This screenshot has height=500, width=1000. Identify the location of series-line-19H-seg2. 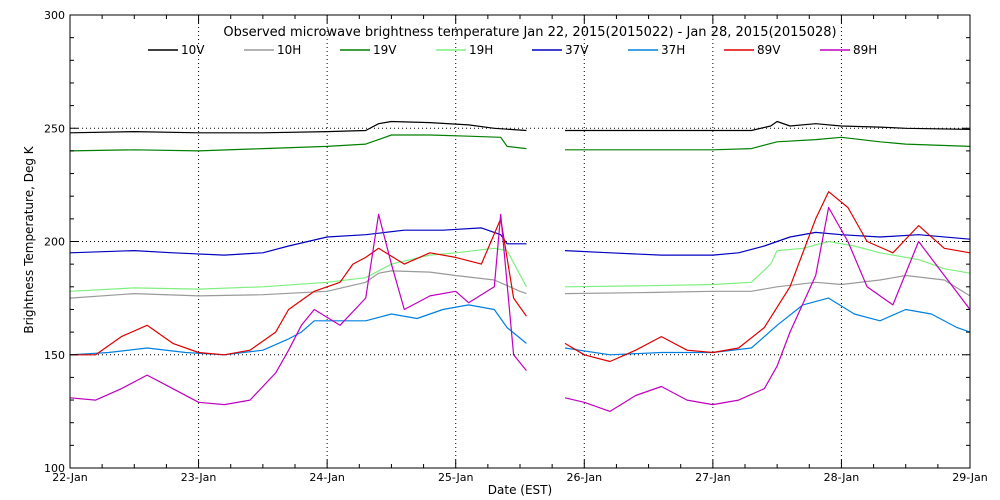
(767, 264).